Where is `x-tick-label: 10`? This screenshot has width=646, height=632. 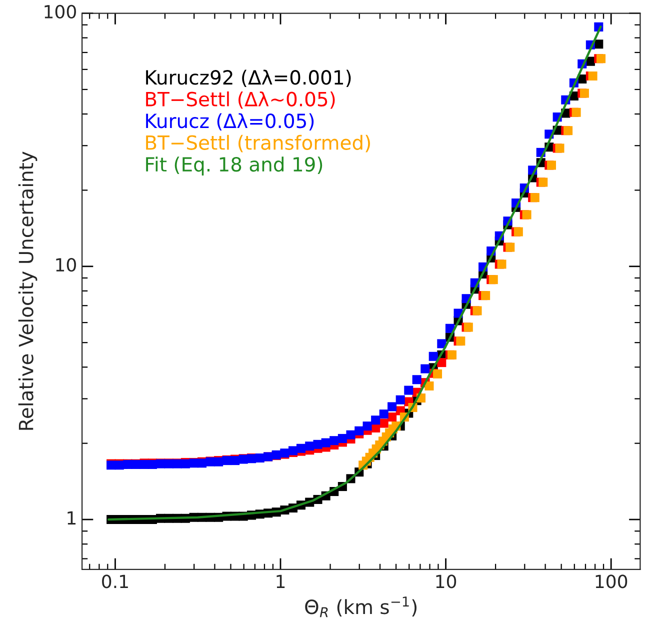 x-tick-label: 10 is located at coordinates (446, 581).